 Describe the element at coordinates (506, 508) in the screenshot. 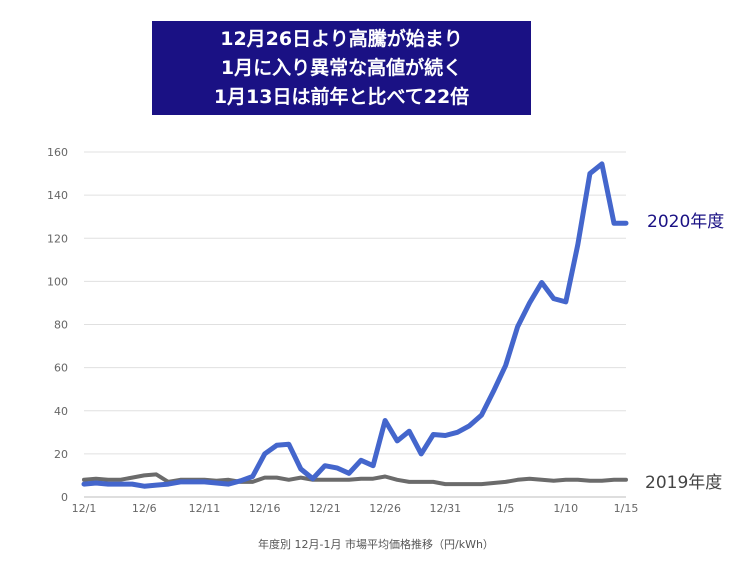

I see `x-tick-label: 1/5` at that location.